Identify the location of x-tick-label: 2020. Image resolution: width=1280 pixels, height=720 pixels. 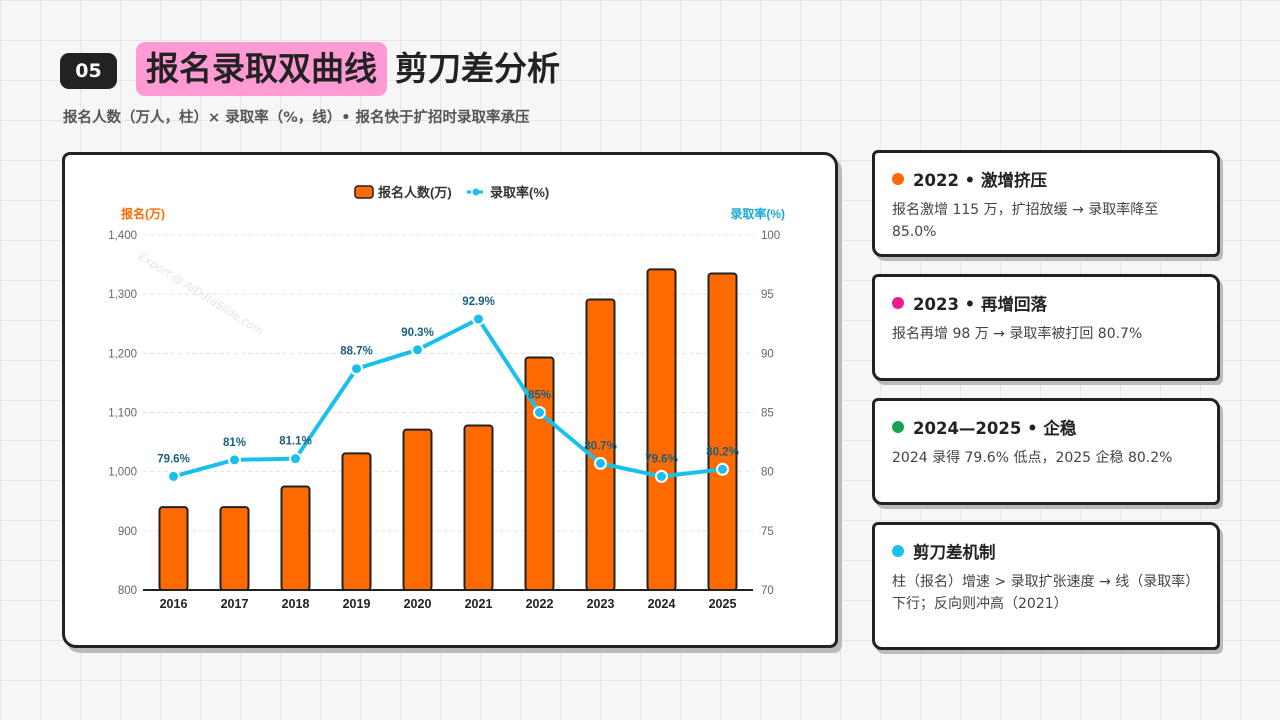
(418, 604).